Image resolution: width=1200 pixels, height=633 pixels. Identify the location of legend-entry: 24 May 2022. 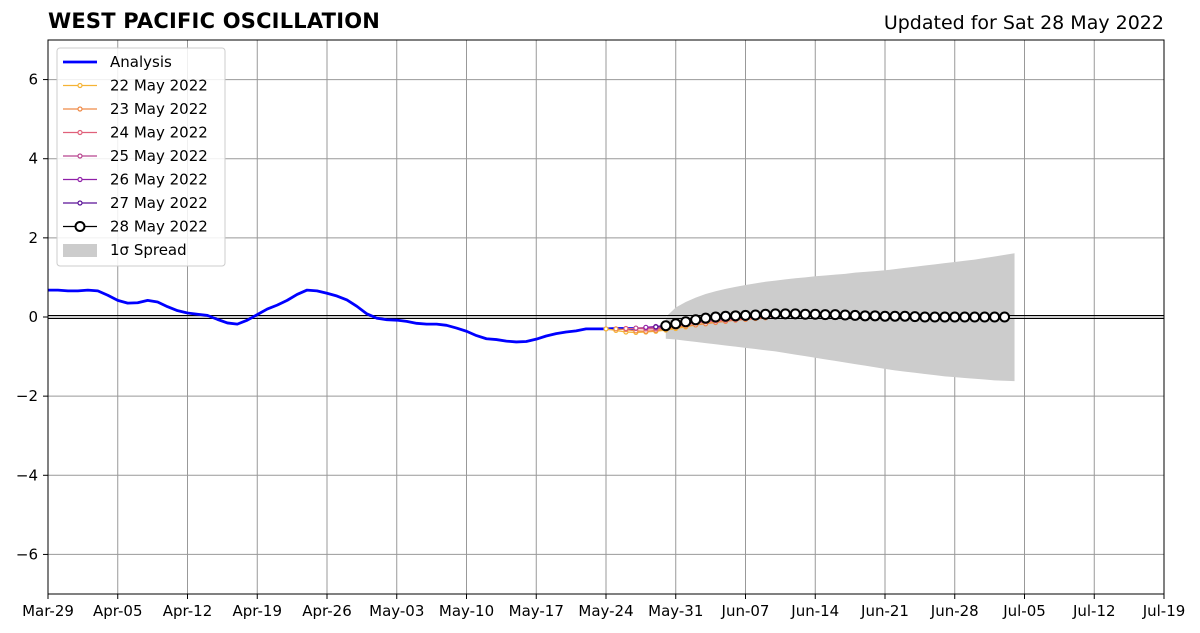
(135, 133).